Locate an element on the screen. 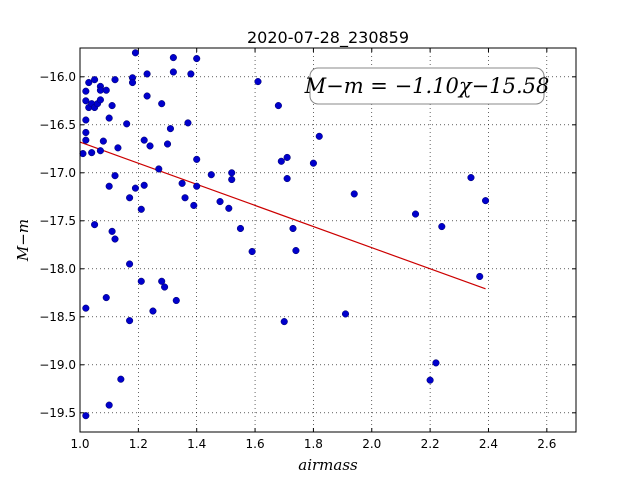 This screenshot has height=480, width=640. y-tick-label: −19.0 is located at coordinates (57, 365).